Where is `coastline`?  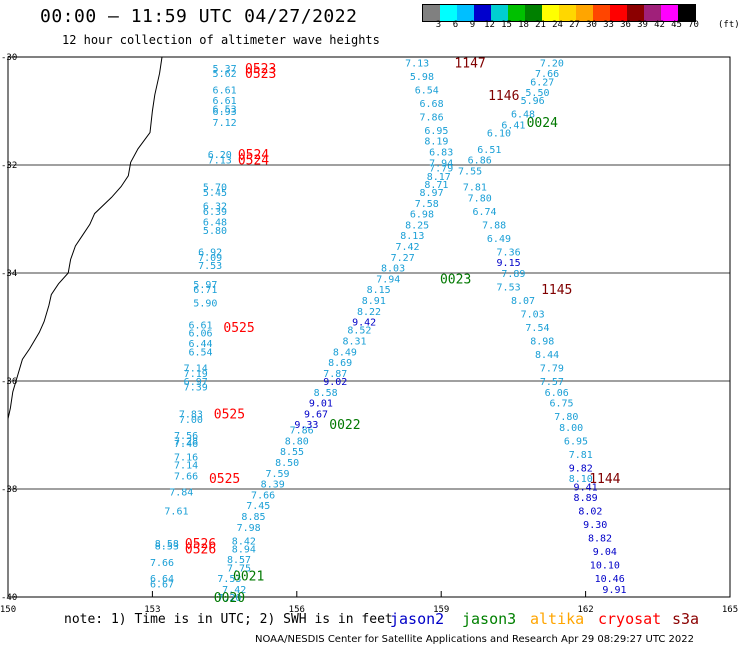 coastline is located at coordinates (85, 237).